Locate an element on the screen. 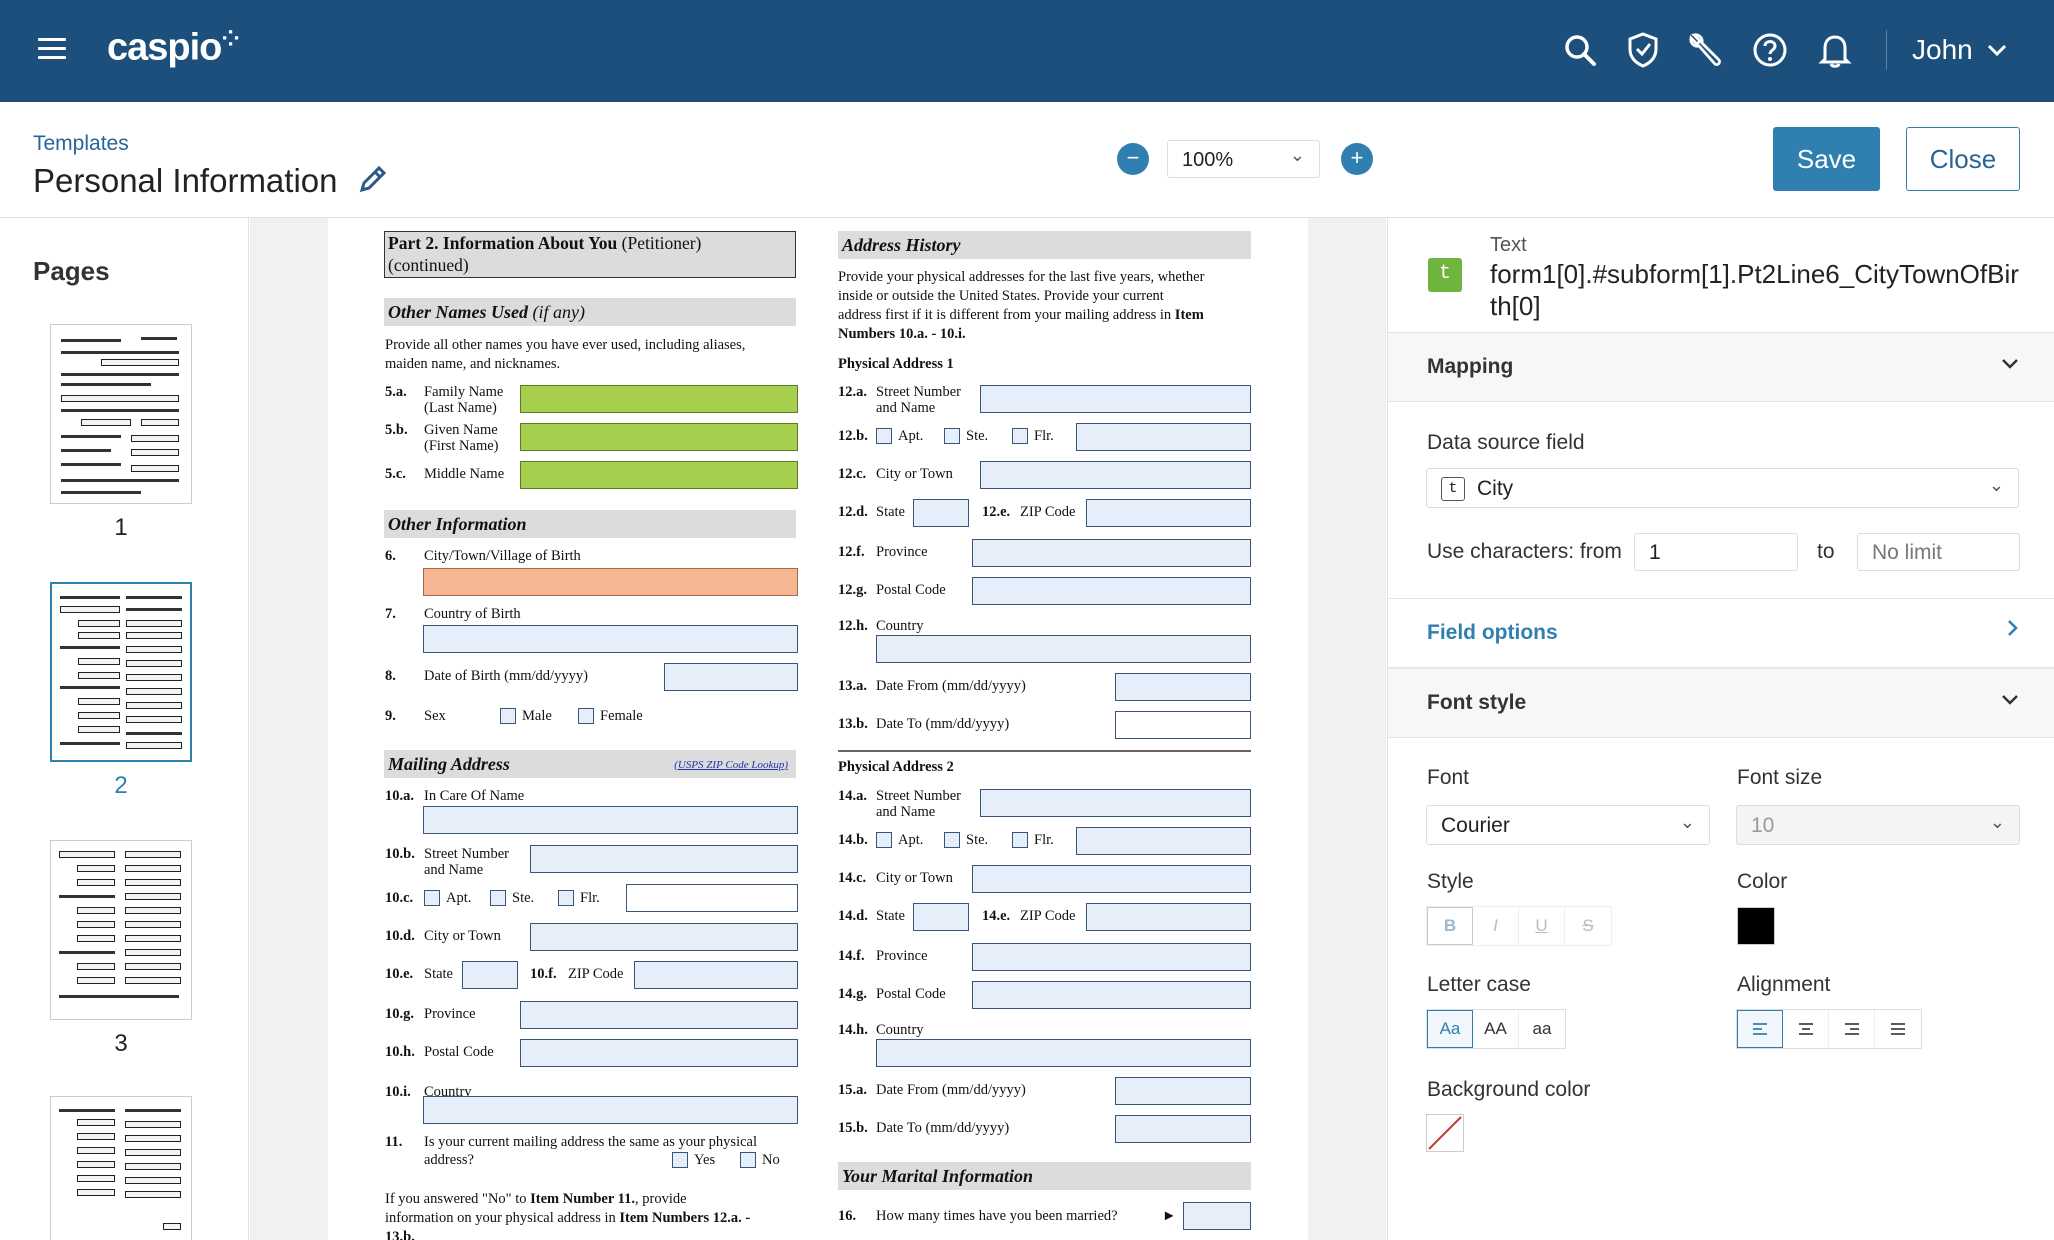 This screenshot has width=2054, height=1240. help-icon is located at coordinates (1770, 50).